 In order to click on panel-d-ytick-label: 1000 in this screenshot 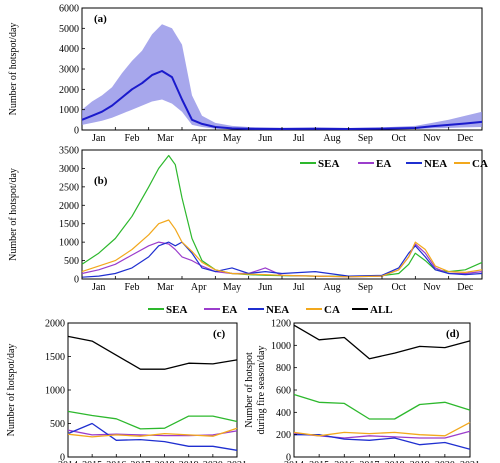, I will do `click(281, 346)`.